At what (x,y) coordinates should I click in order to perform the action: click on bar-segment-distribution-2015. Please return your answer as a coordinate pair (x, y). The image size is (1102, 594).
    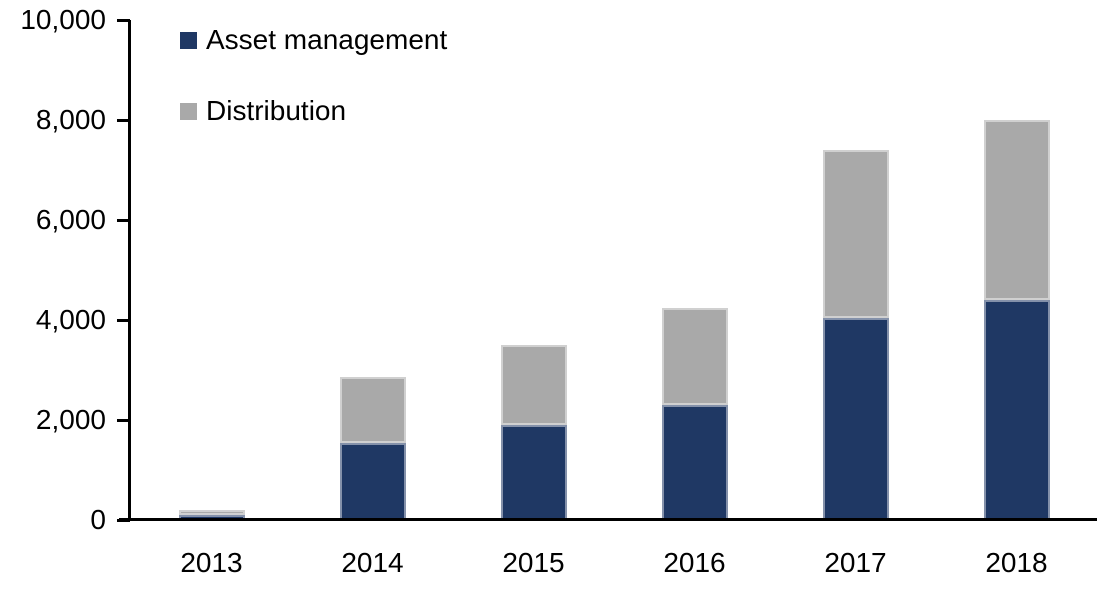
    Looking at the image, I should click on (533, 385).